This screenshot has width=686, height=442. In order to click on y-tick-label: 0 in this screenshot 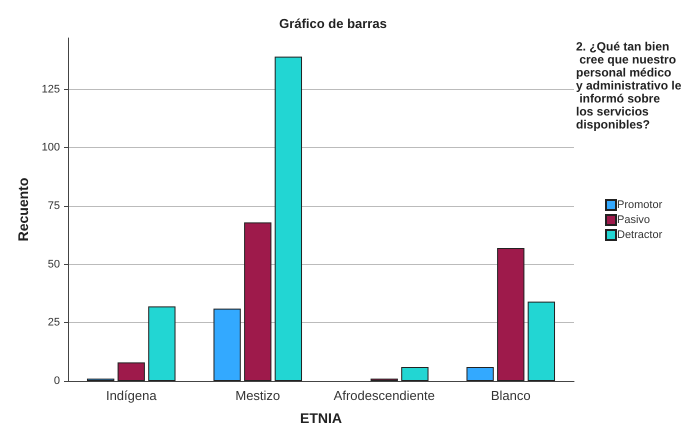, I will do `click(57, 381)`.